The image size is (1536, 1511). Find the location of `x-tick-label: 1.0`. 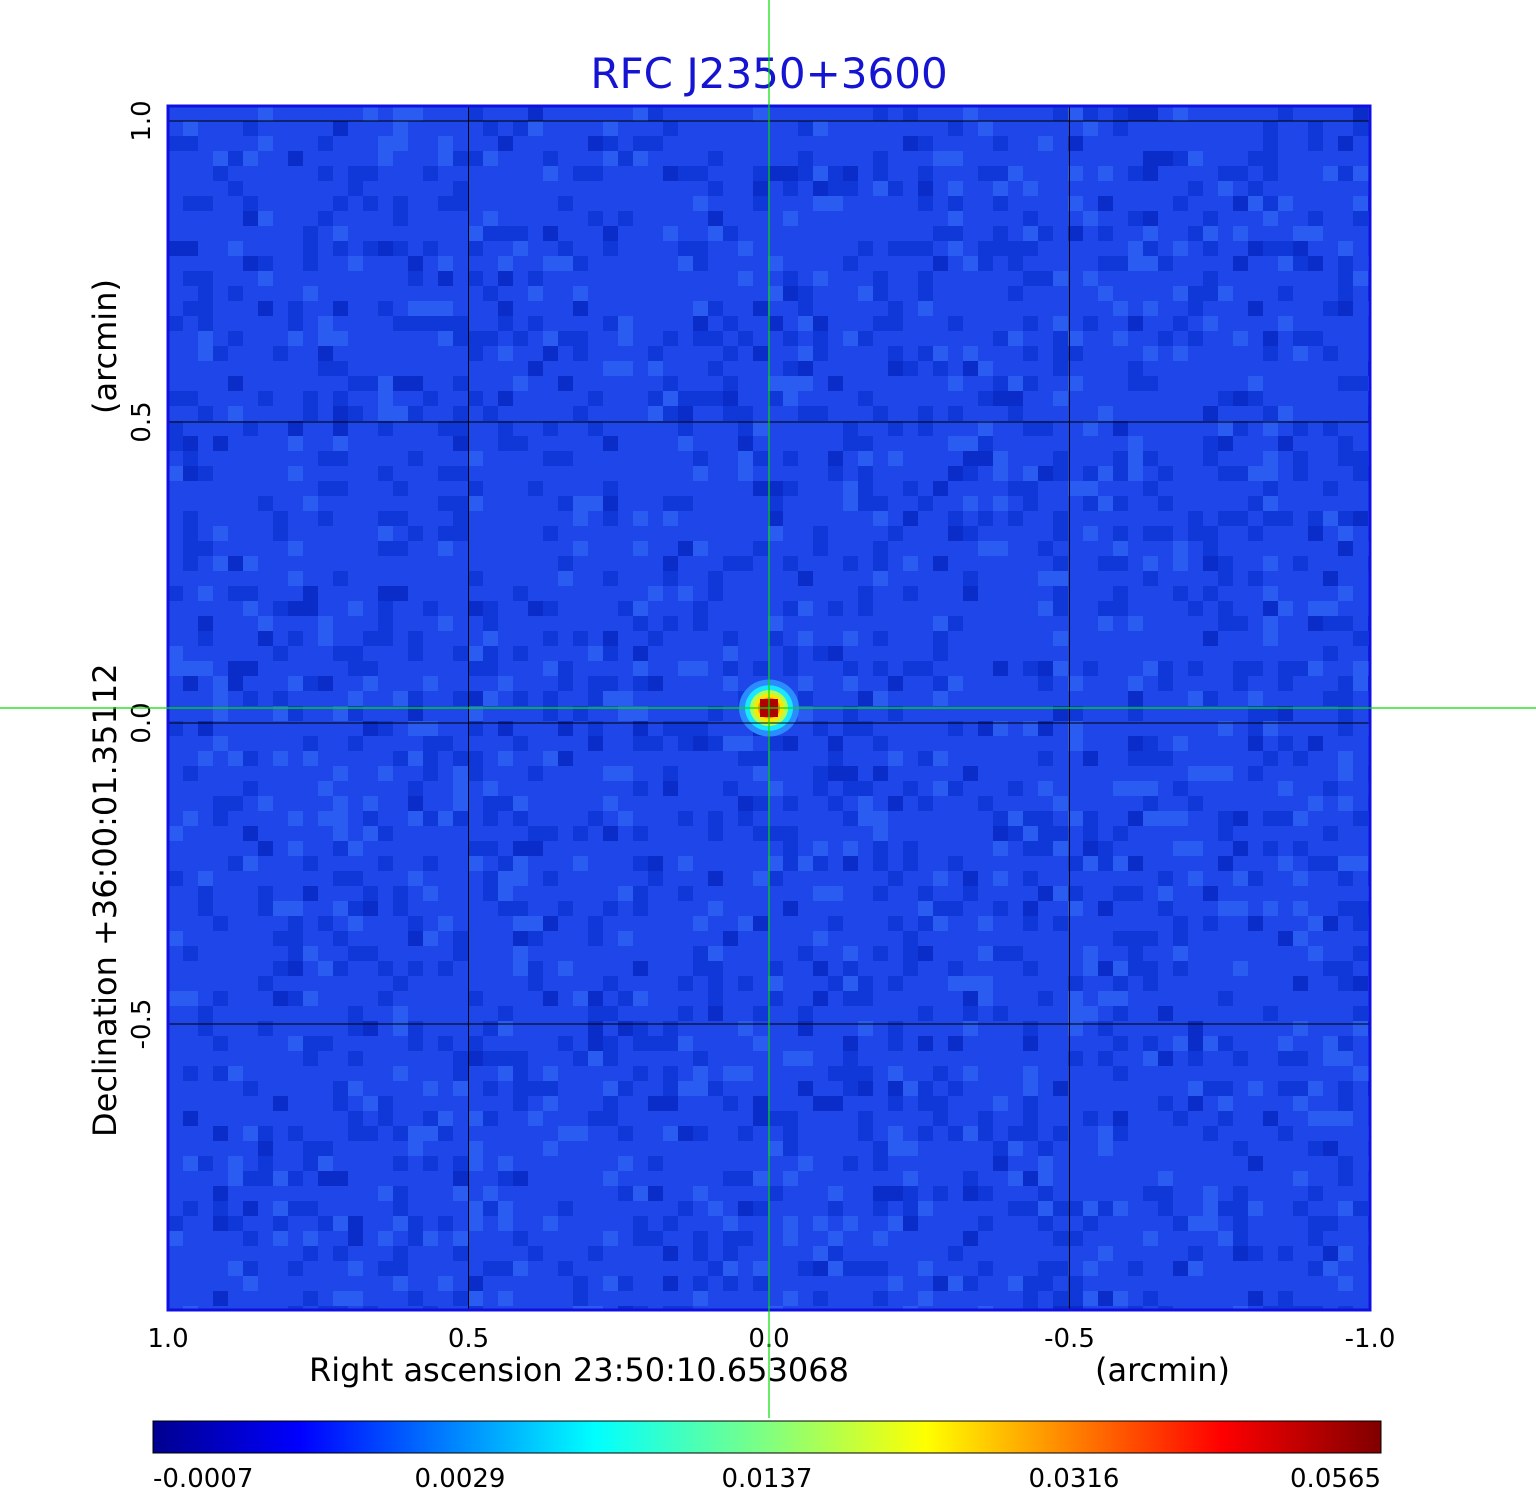

x-tick-label: 1.0 is located at coordinates (167, 1339).